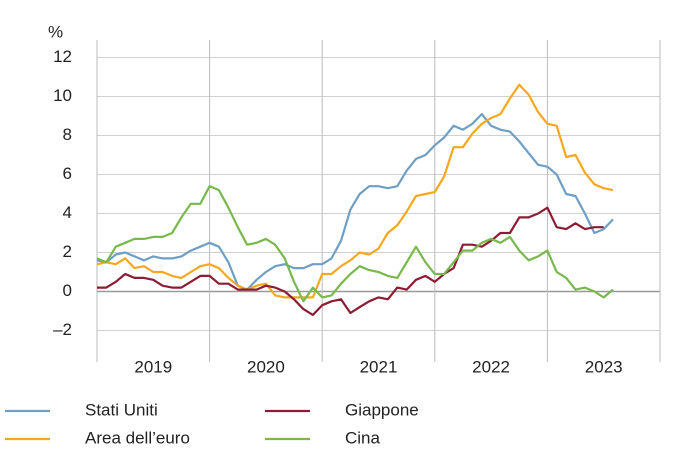  What do you see at coordinates (121, 409) in the screenshot?
I see `legend-label: Stati Uniti` at bounding box center [121, 409].